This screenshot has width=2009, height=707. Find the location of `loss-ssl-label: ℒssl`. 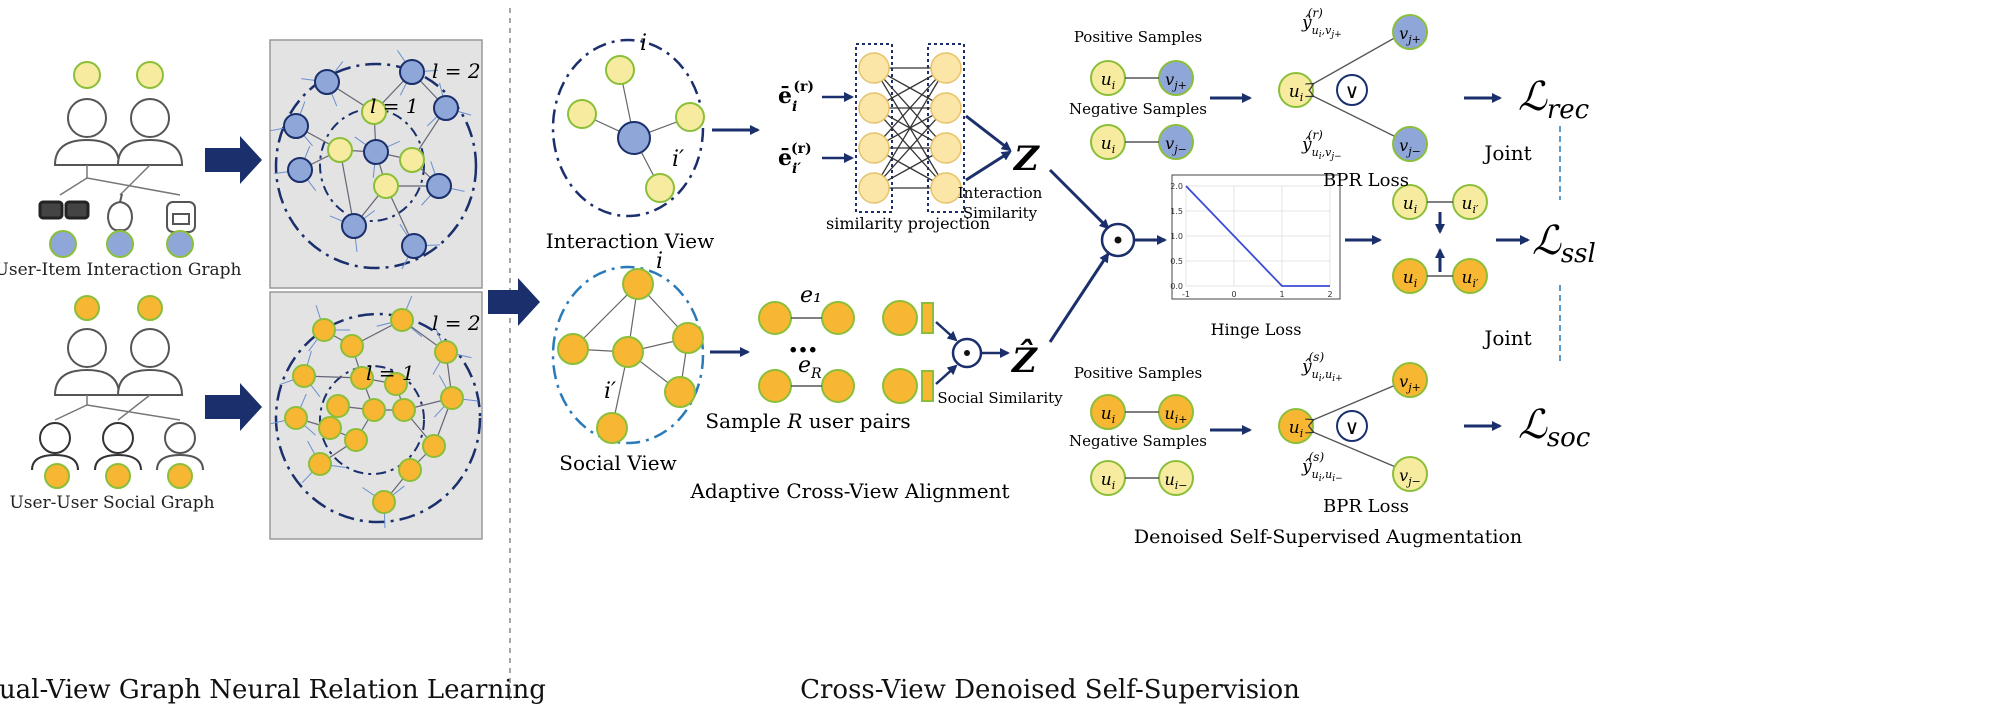

loss-ssl-label: ℒssl is located at coordinates (1564, 243).